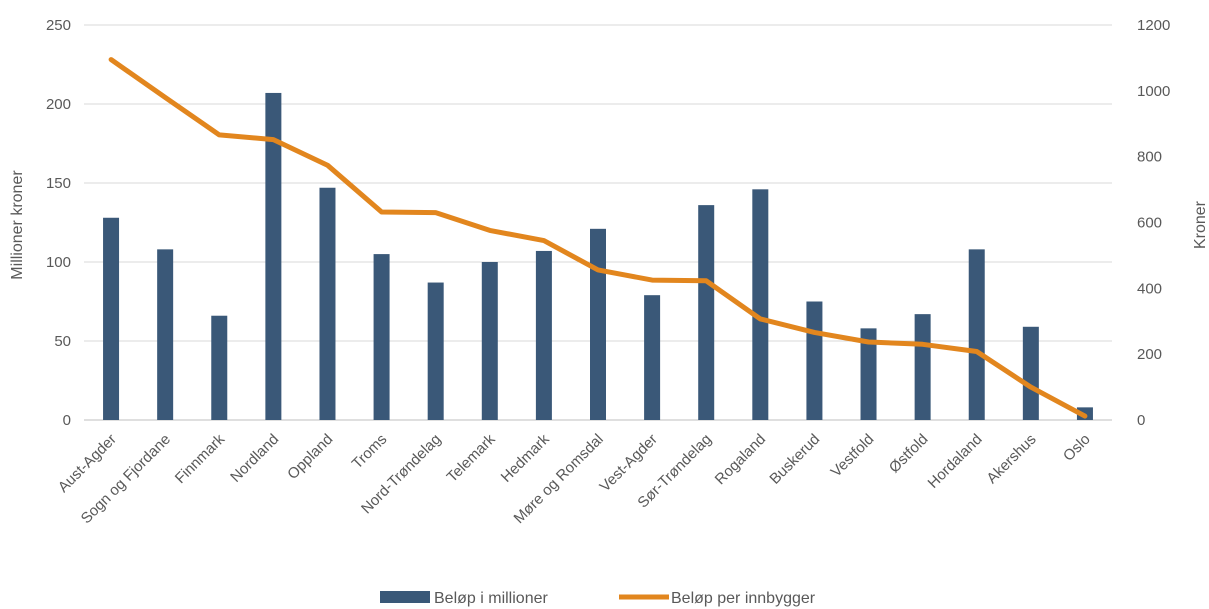 This screenshot has width=1209, height=609. What do you see at coordinates (58, 183) in the screenshot?
I see `y-tick-label: 150` at bounding box center [58, 183].